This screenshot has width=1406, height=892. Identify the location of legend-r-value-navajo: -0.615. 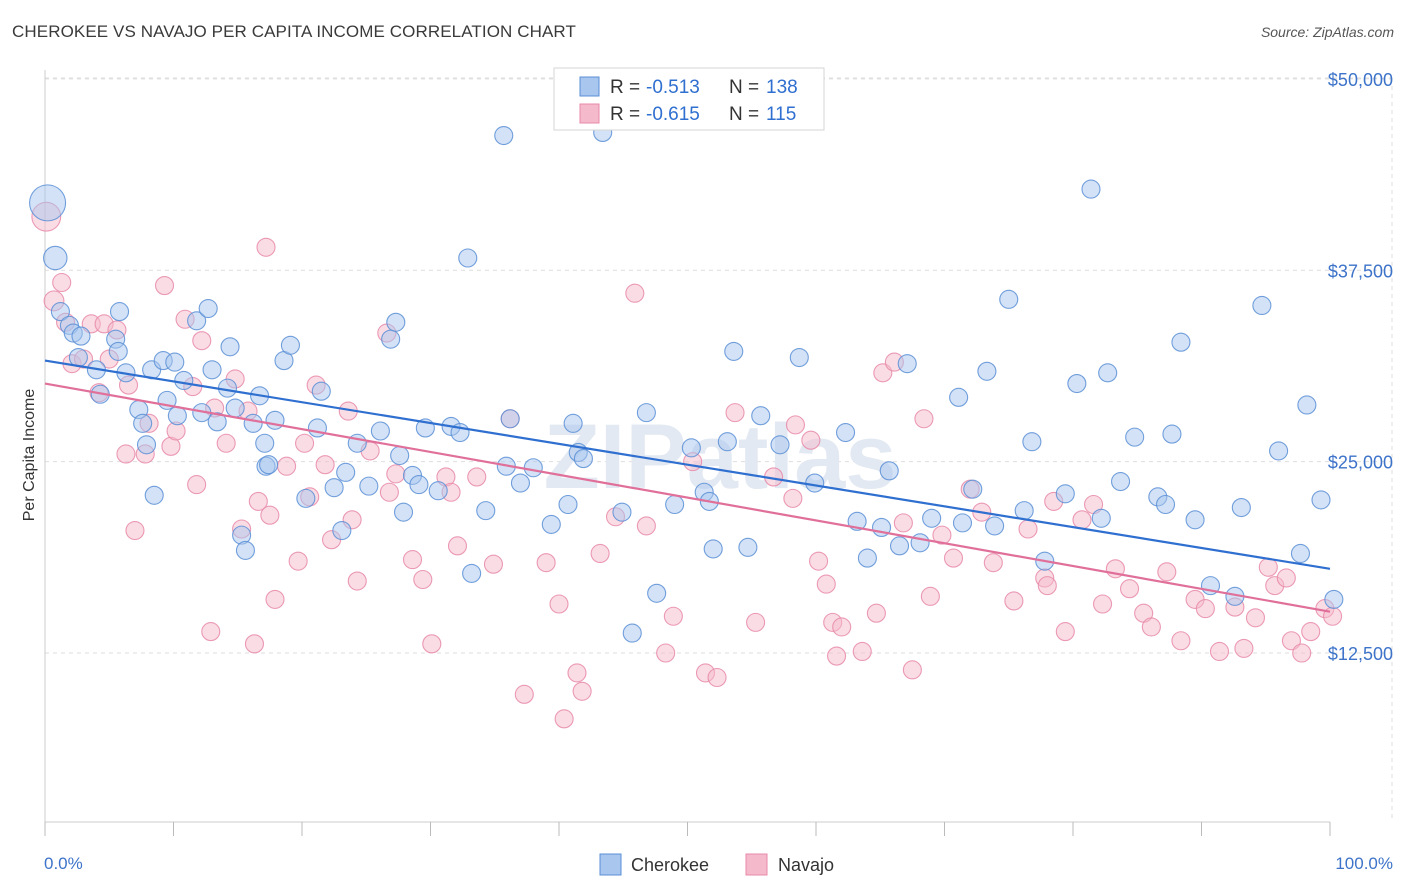
(673, 114).